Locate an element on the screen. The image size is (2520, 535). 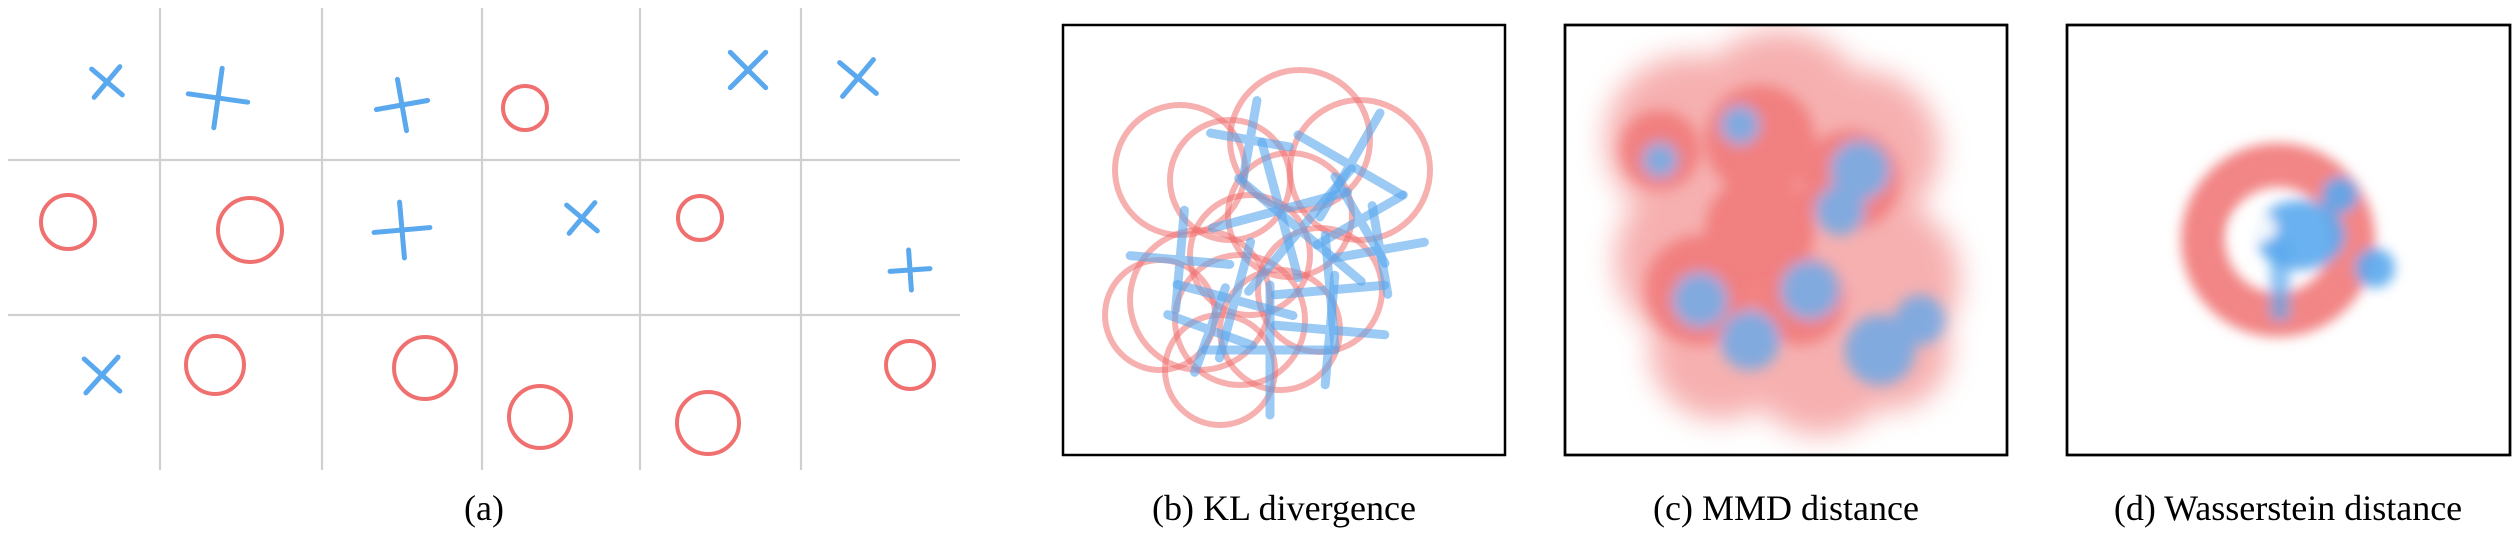
caption-a: (a) is located at coordinates (484, 508).